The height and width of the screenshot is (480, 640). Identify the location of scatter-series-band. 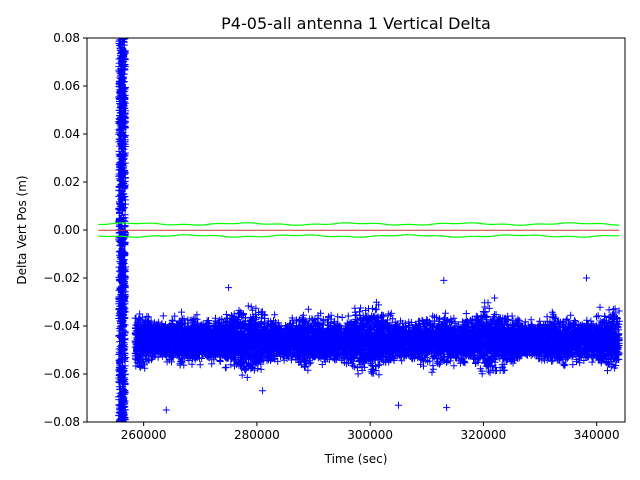
(377, 337).